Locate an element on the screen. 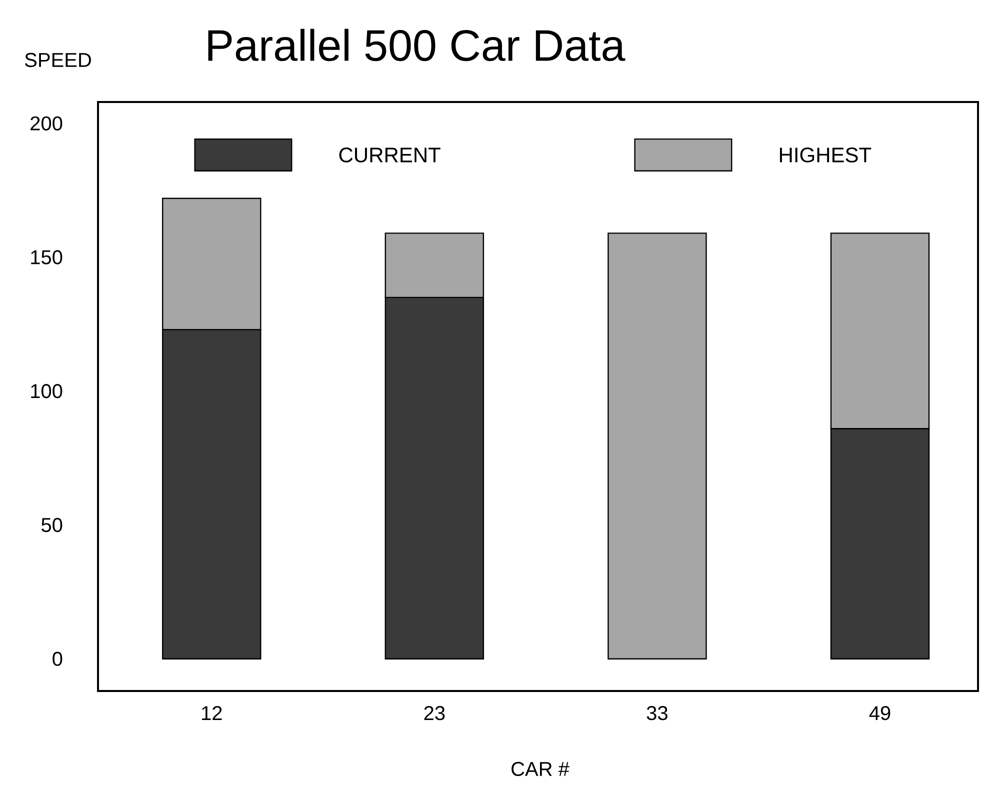 The height and width of the screenshot is (793, 982). y-tick-label: 200 is located at coordinates (46, 123).